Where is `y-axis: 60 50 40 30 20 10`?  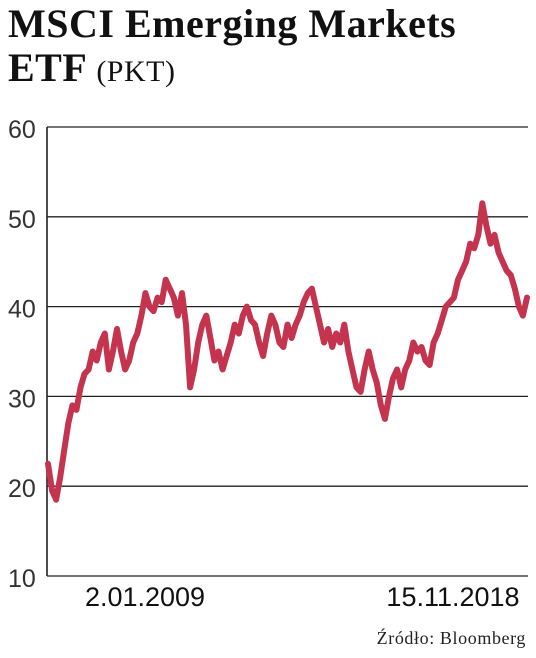
y-axis: 60 50 40 30 20 10 is located at coordinates (28, 354).